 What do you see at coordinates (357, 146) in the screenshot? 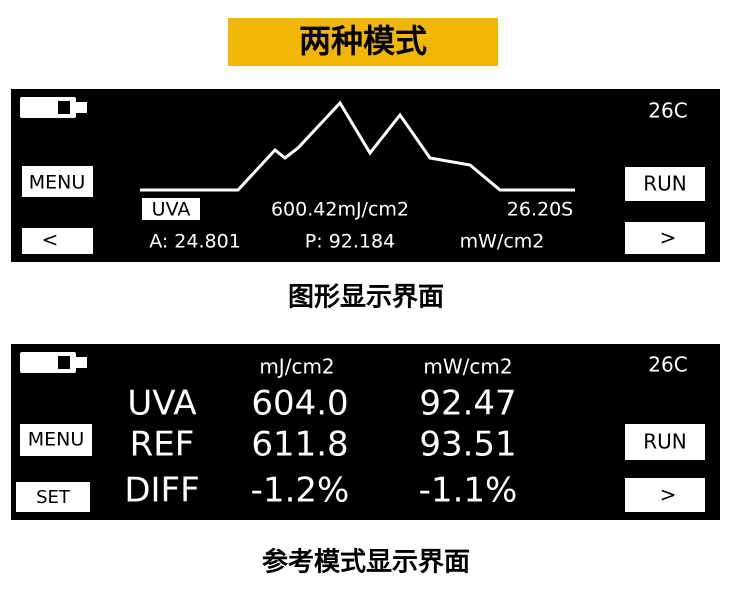
I see `waveform` at bounding box center [357, 146].